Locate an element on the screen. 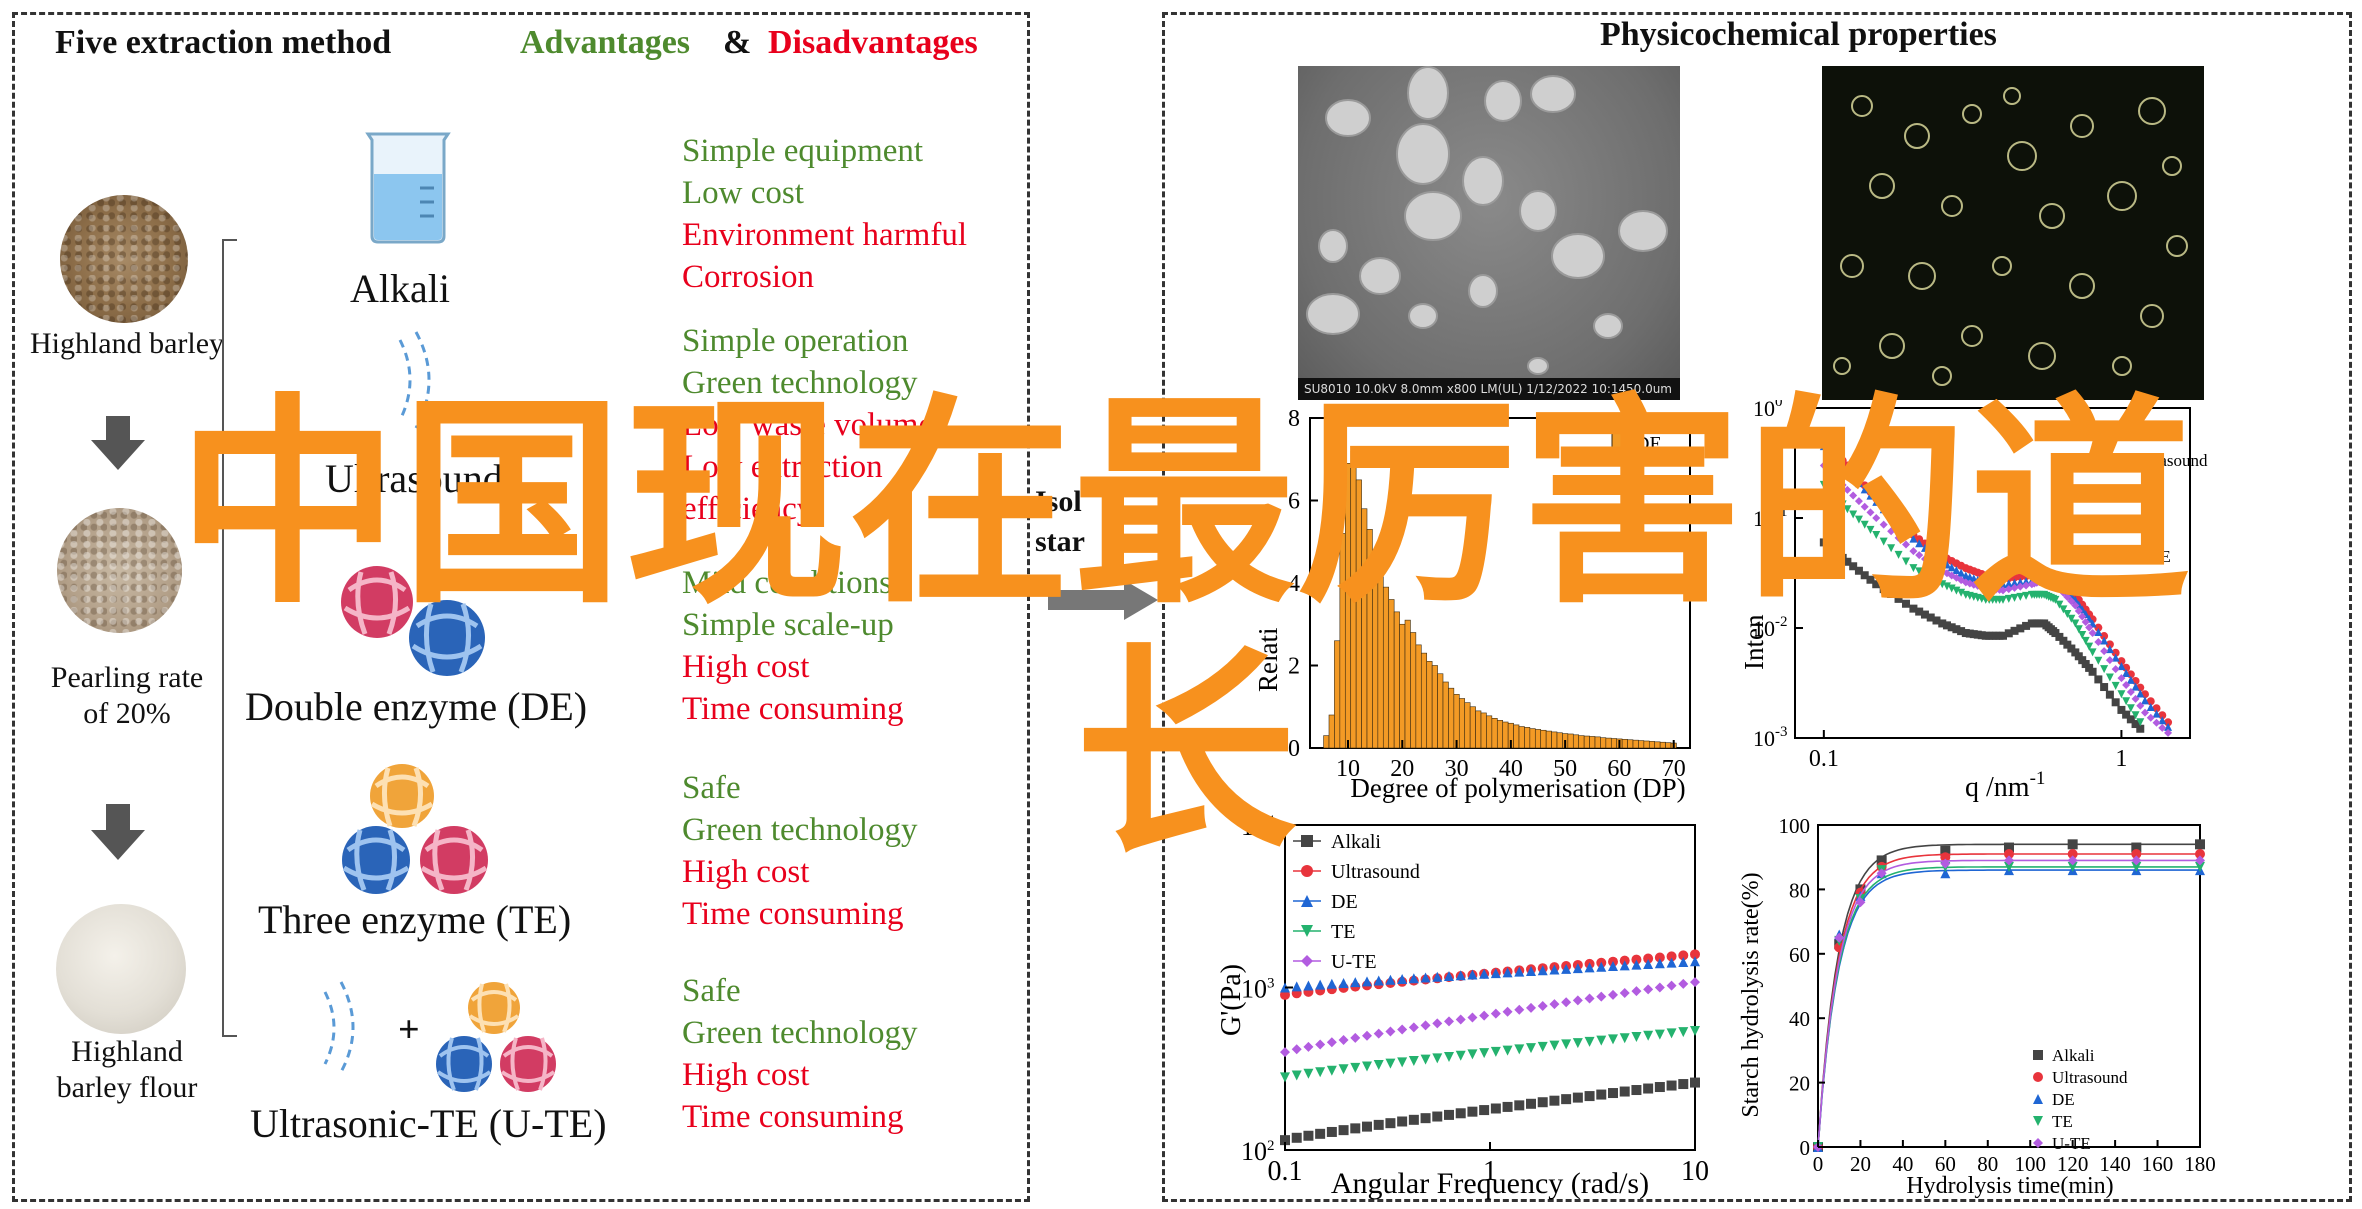 This screenshot has height=1209, width=2362. barley-flour-image is located at coordinates (121, 969).